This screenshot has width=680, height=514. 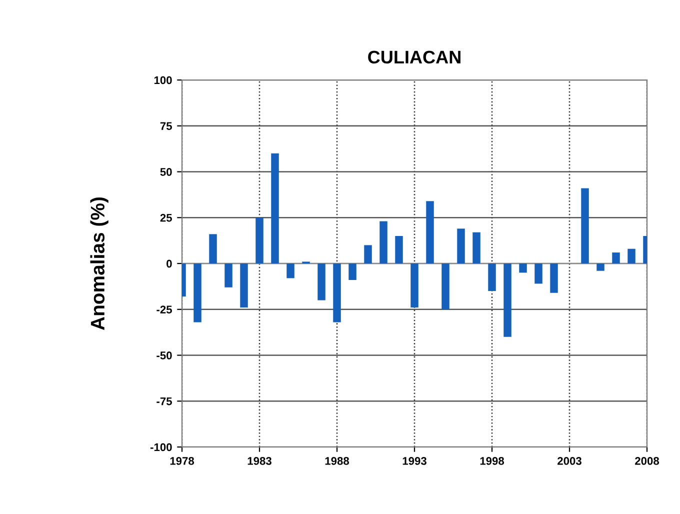 What do you see at coordinates (166, 172) in the screenshot?
I see `y-tick-label: 50` at bounding box center [166, 172].